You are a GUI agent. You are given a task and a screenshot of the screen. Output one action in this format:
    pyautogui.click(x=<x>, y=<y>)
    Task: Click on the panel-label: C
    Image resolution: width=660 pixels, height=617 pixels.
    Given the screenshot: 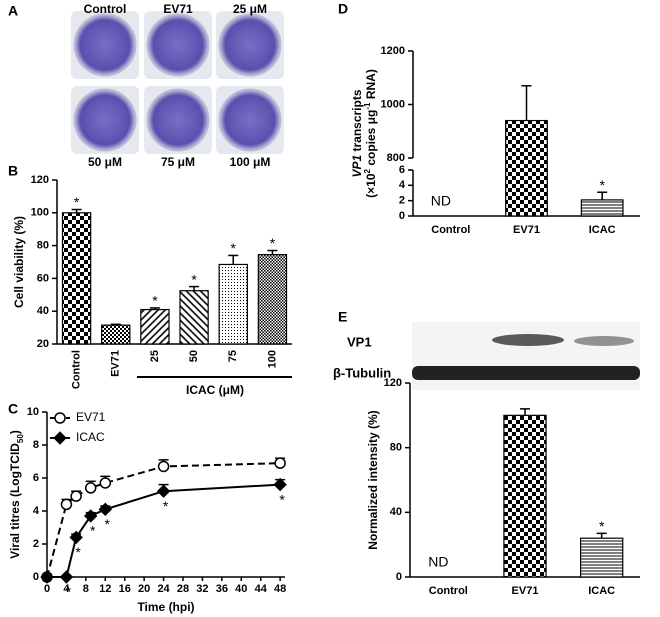 What is the action you would take?
    pyautogui.click(x=13, y=409)
    